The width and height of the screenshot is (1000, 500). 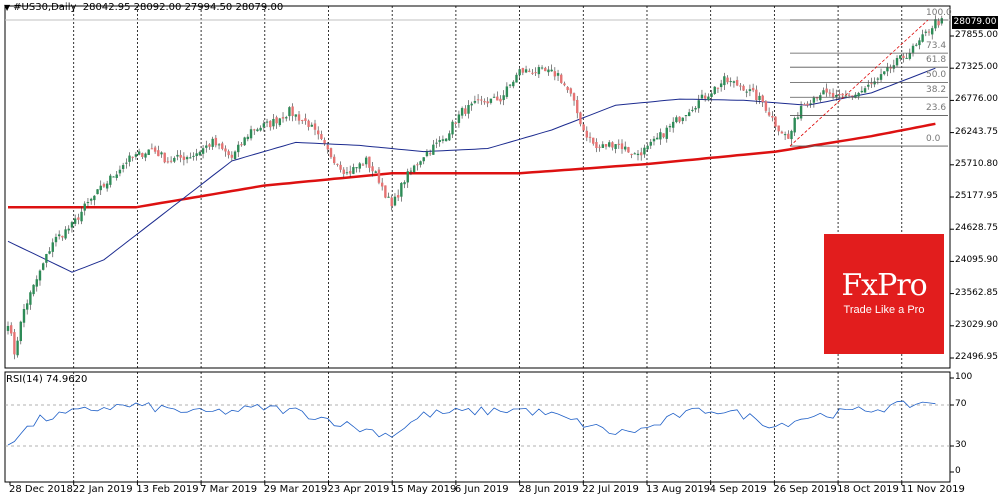 I want to click on x-tick-label: 26 Sep 2019, so click(x=805, y=489).